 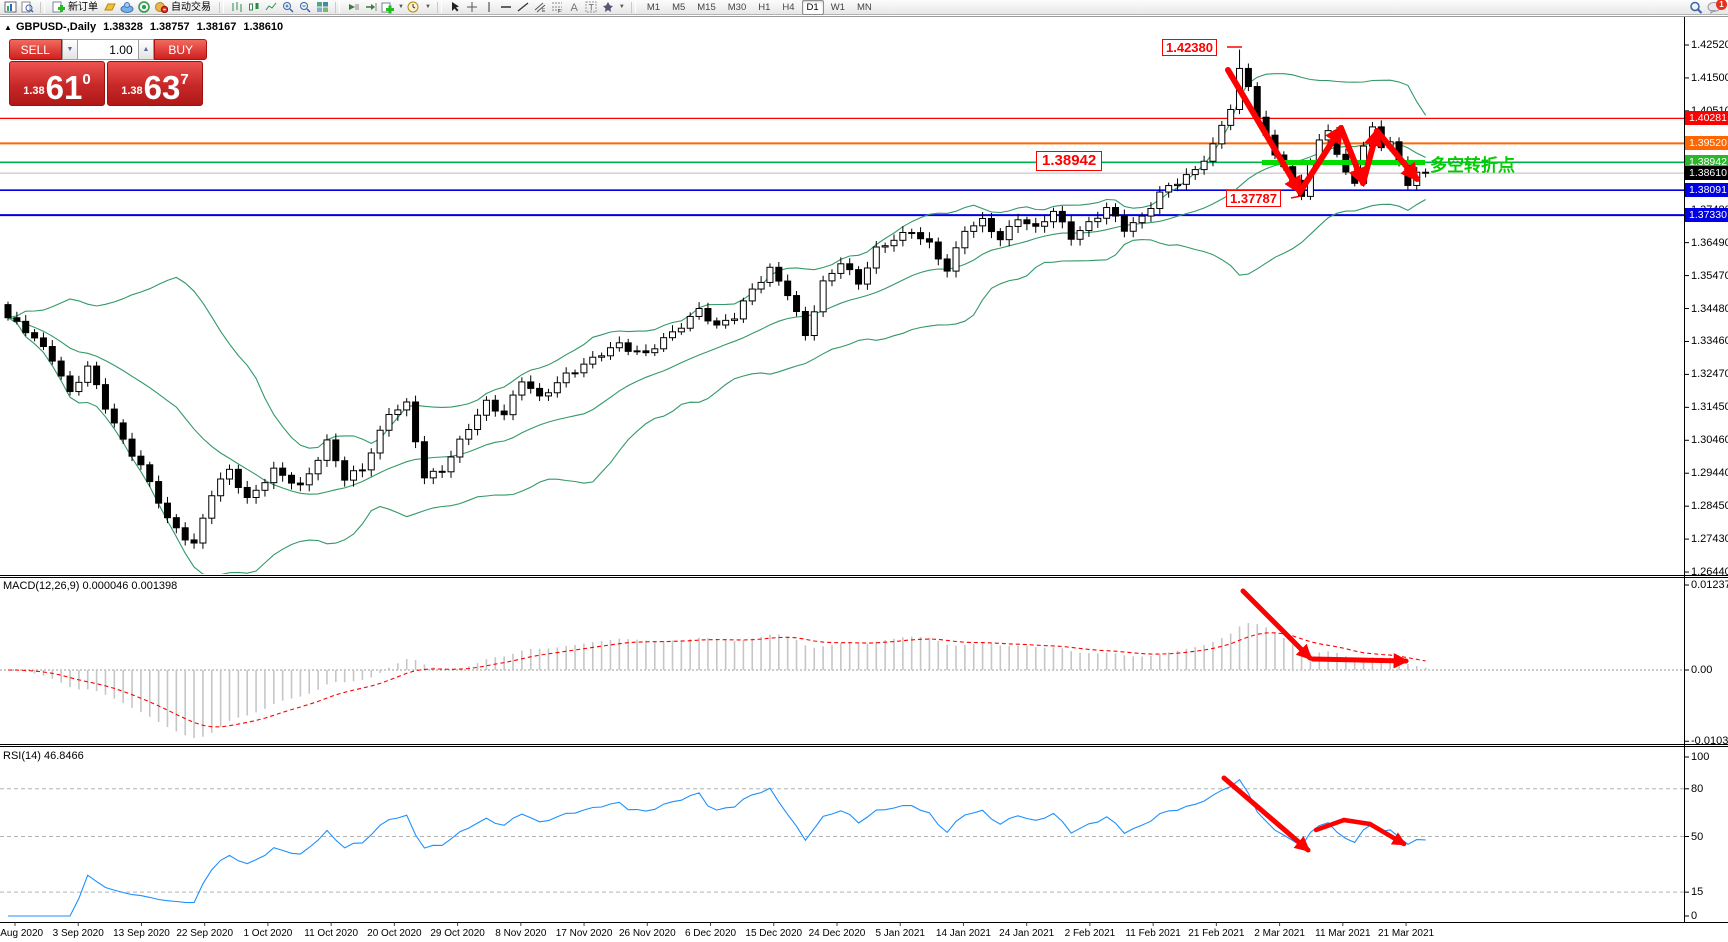 What do you see at coordinates (706, 7) in the screenshot?
I see `timeframe-m15: M15` at bounding box center [706, 7].